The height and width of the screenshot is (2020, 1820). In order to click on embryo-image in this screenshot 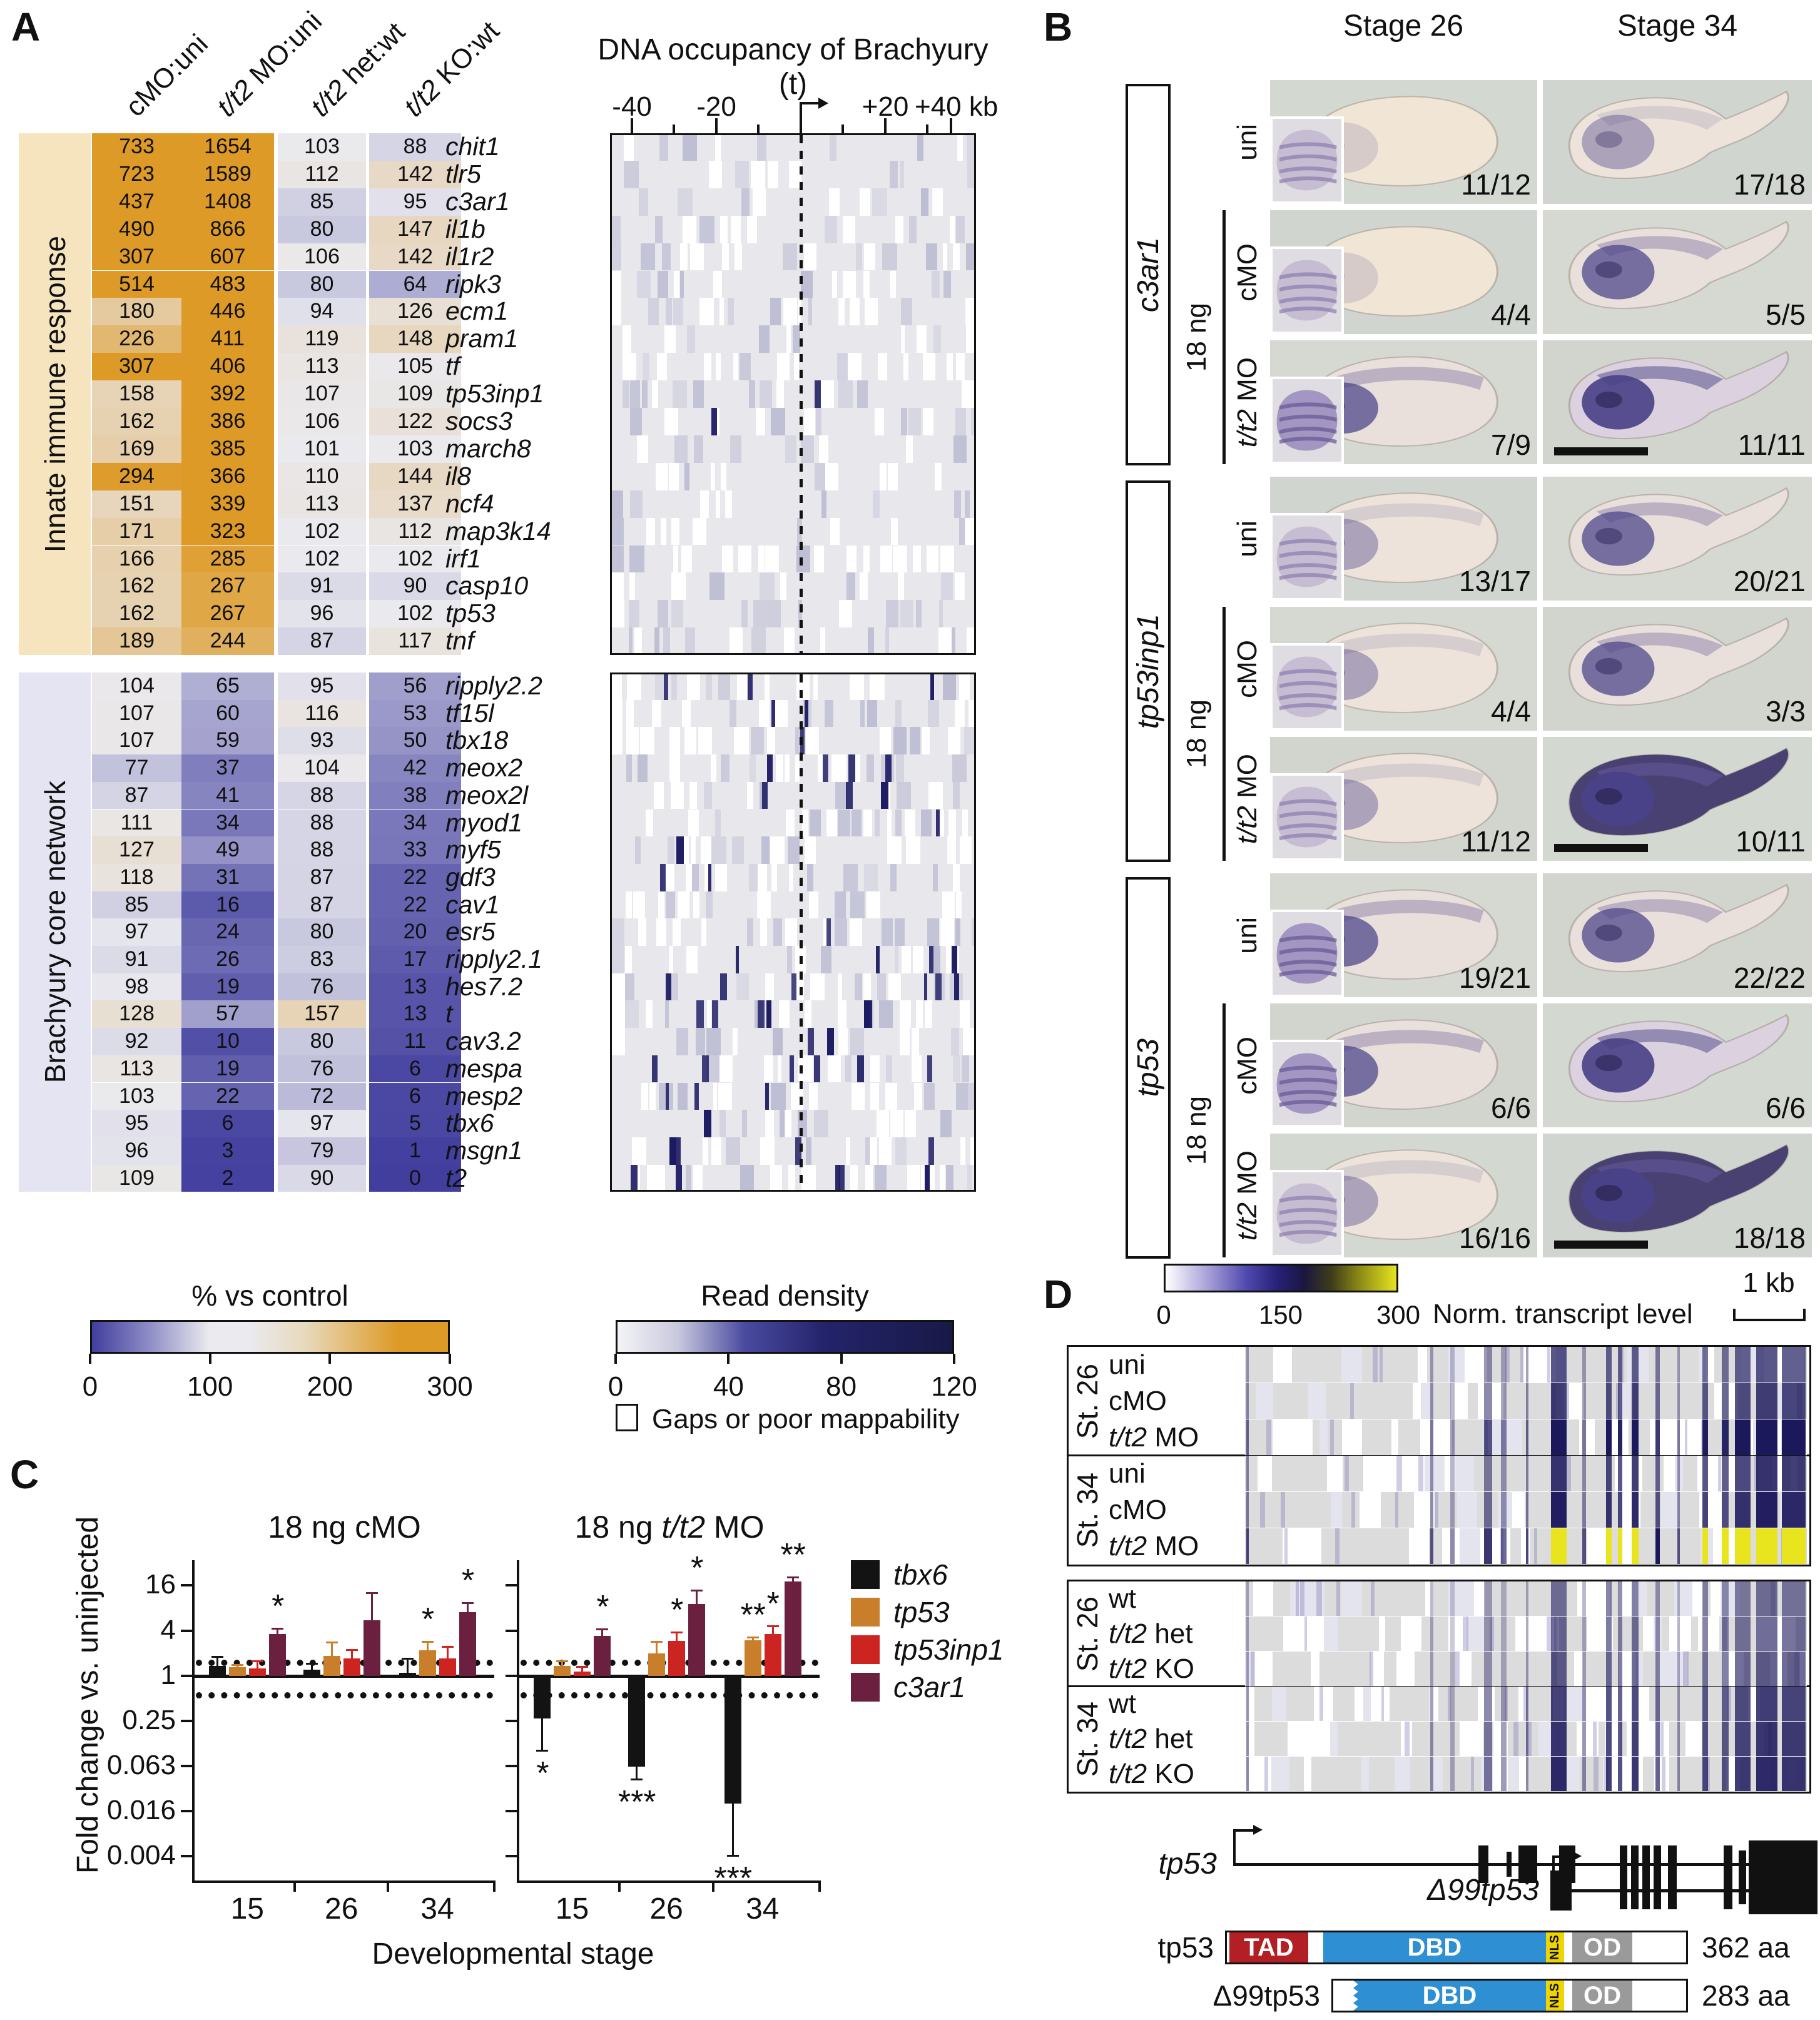, I will do `click(1678, 135)`.